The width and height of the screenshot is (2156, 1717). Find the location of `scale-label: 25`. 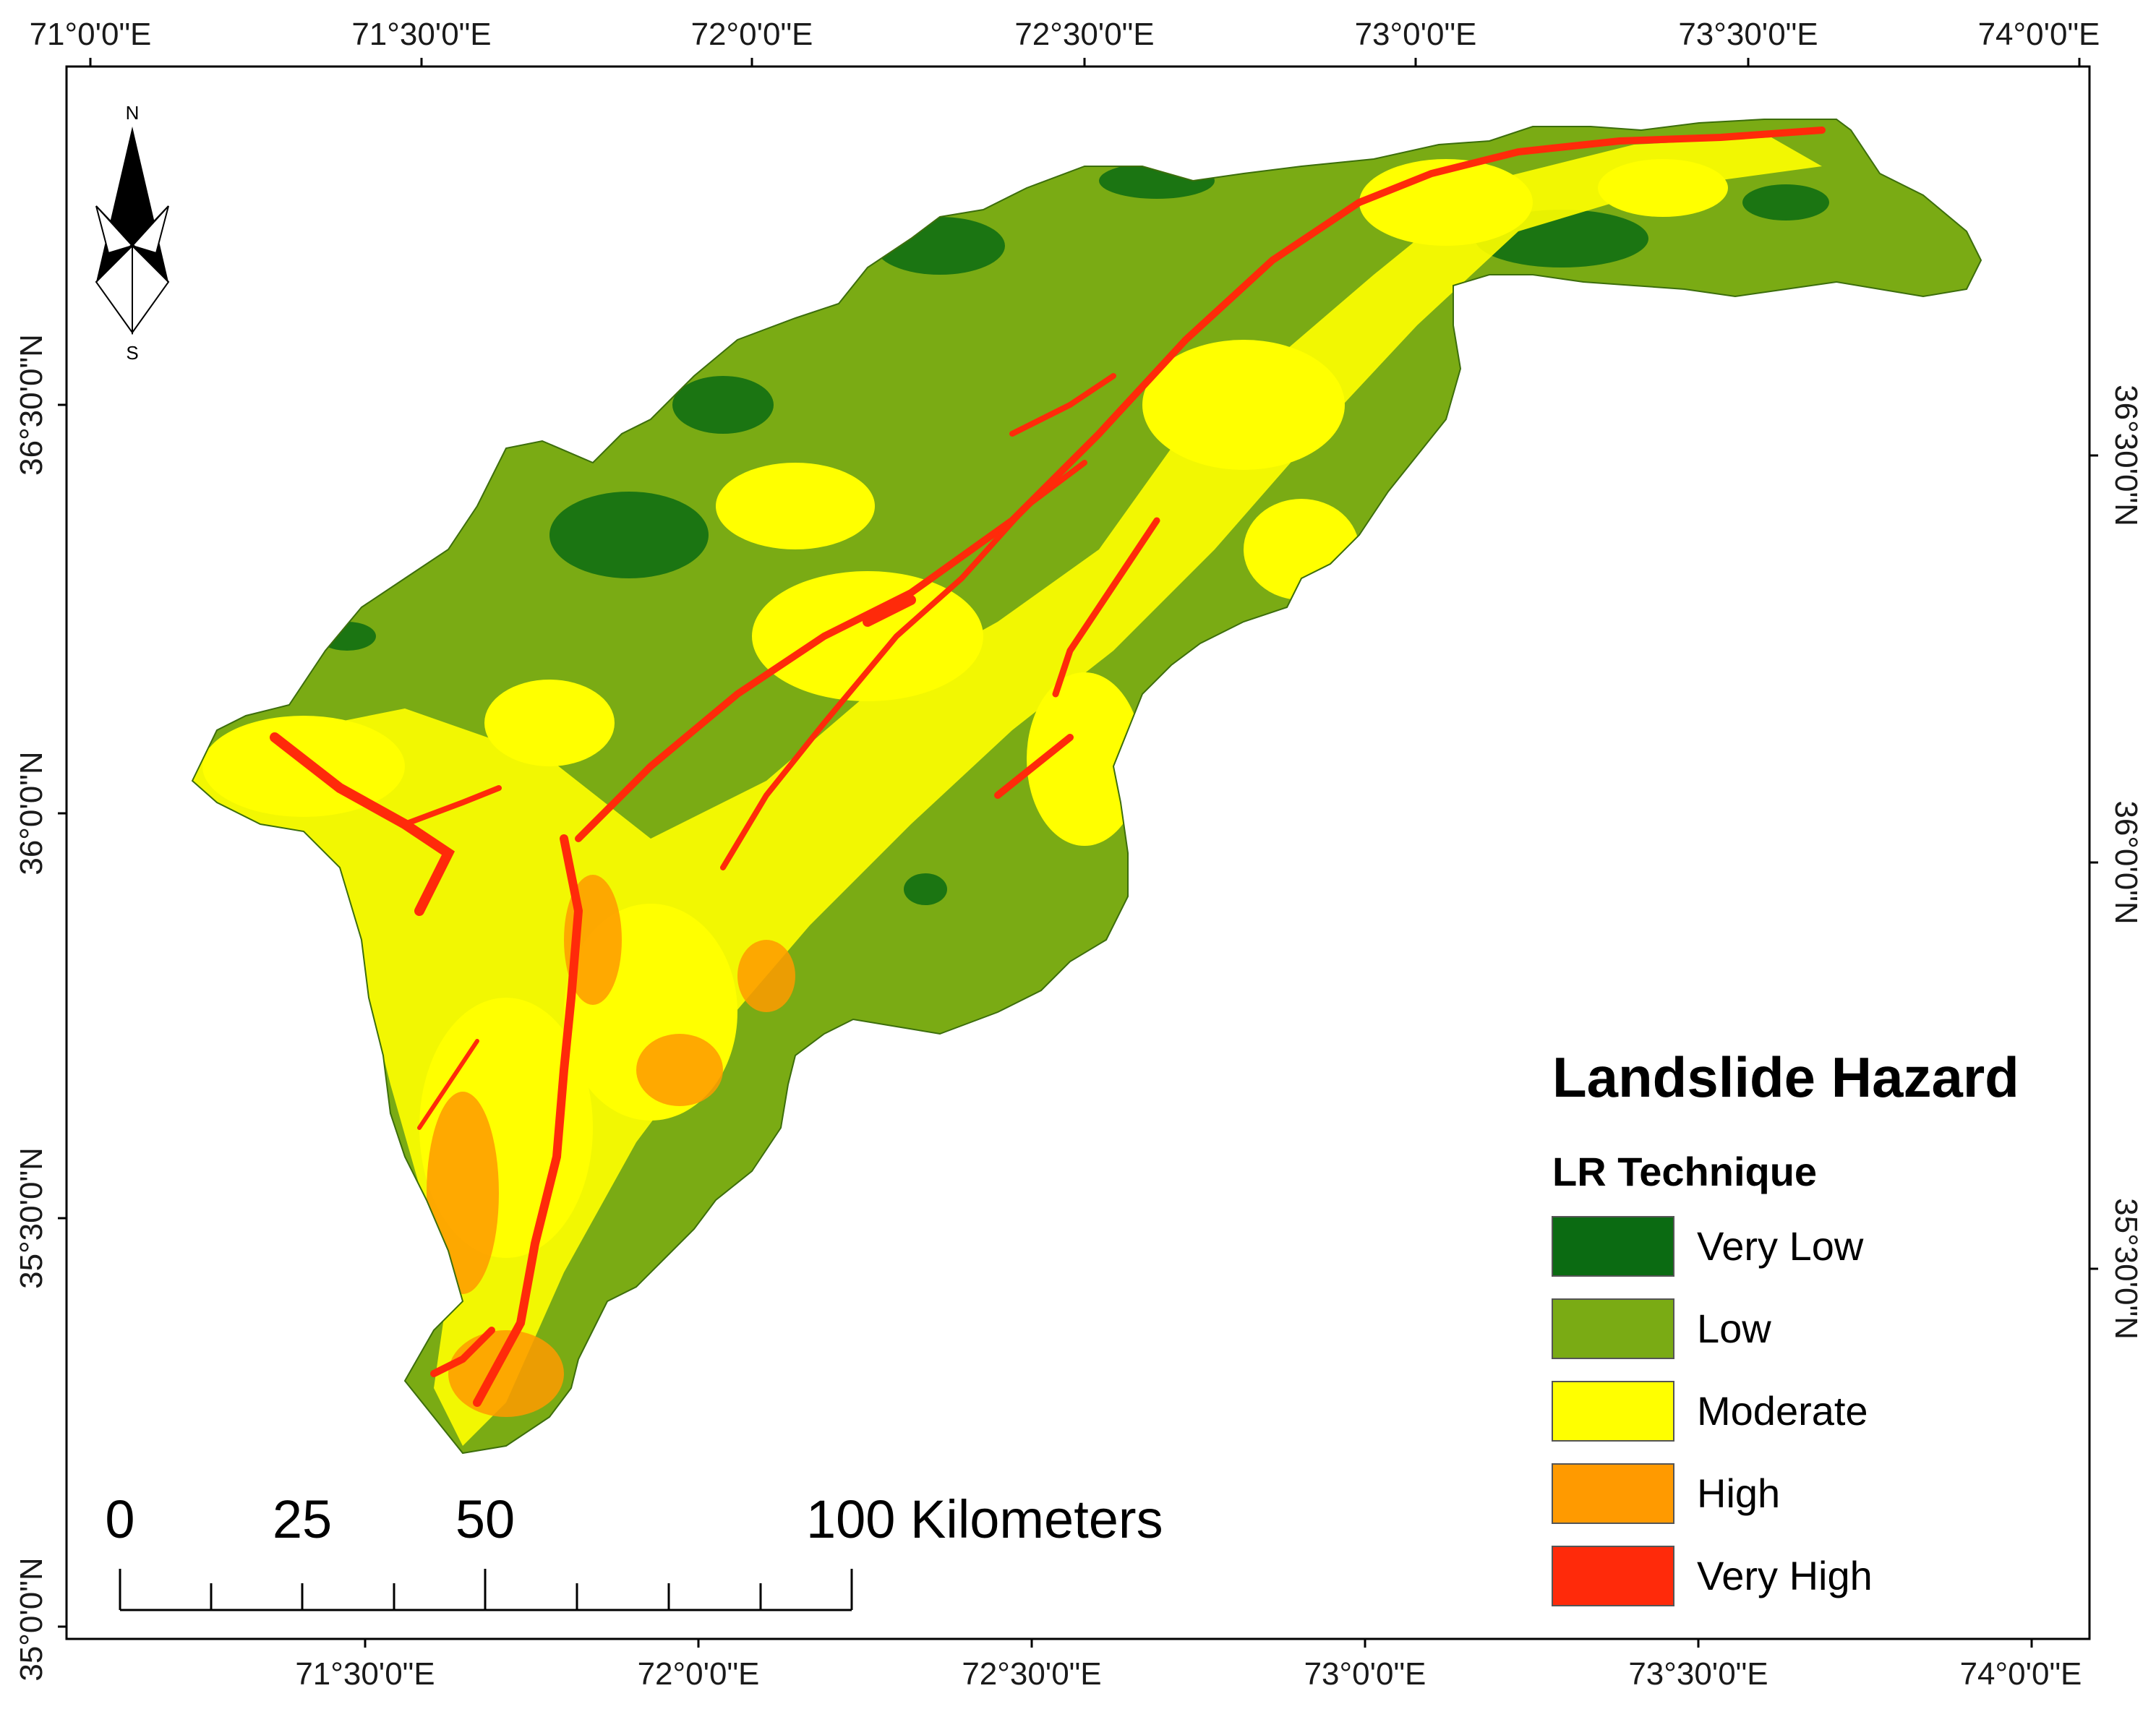

scale-label: 25 is located at coordinates (302, 1519).